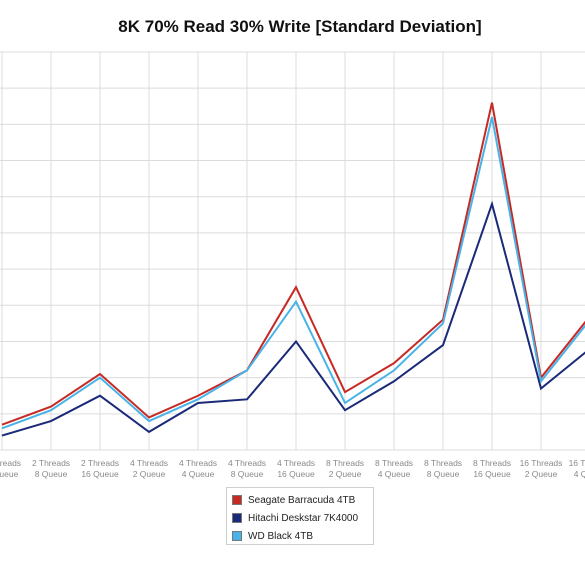  I want to click on x-tick-label: 8 Threads 8 Queue, so click(443, 468).